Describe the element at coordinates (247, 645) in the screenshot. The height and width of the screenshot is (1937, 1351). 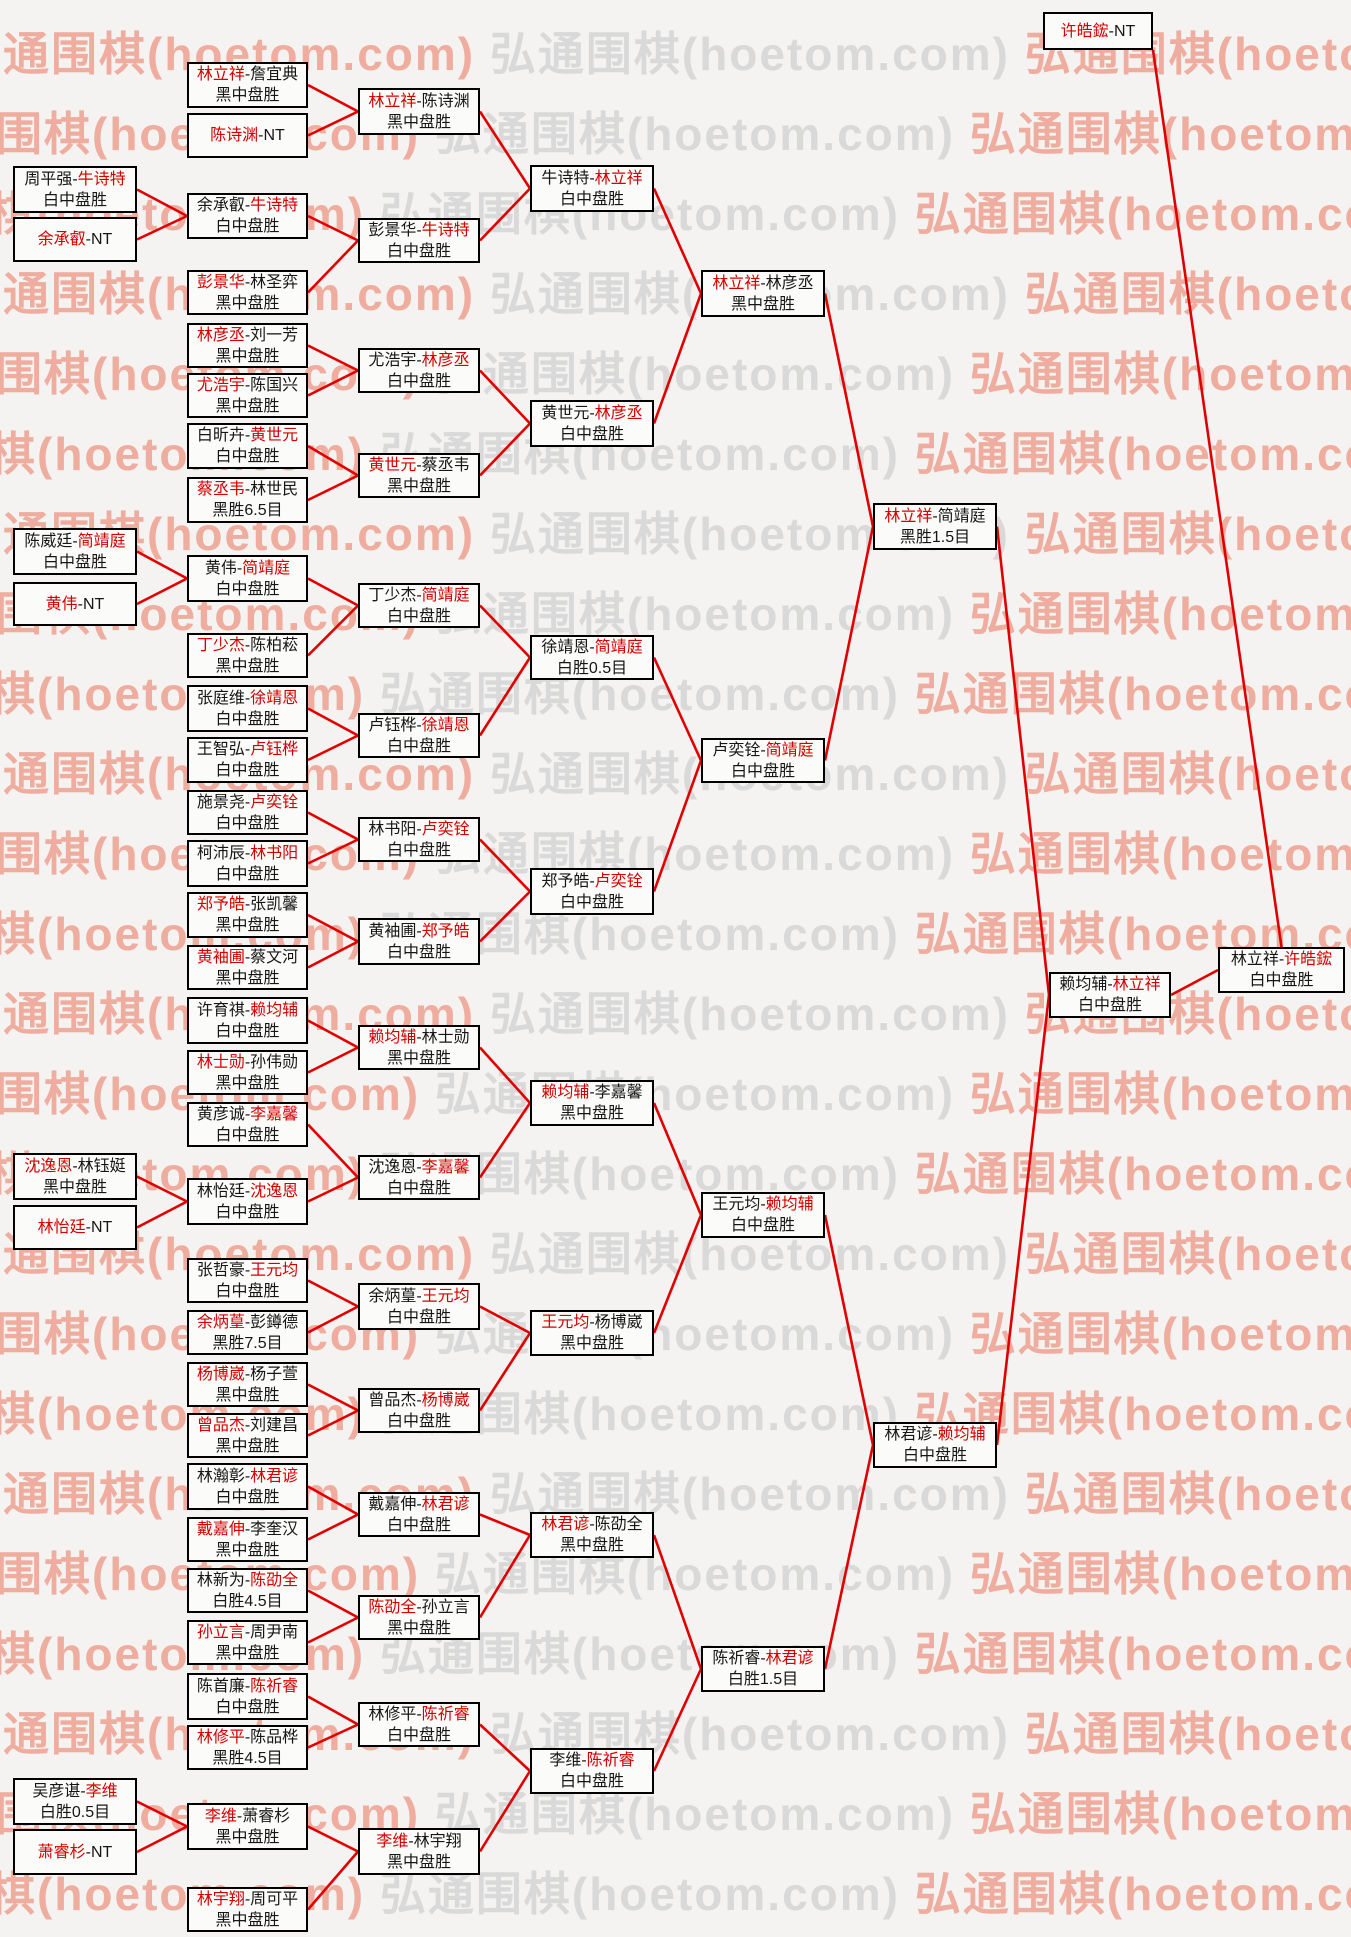
I see `matchup-line: 丁少杰-陈柏菘` at that location.